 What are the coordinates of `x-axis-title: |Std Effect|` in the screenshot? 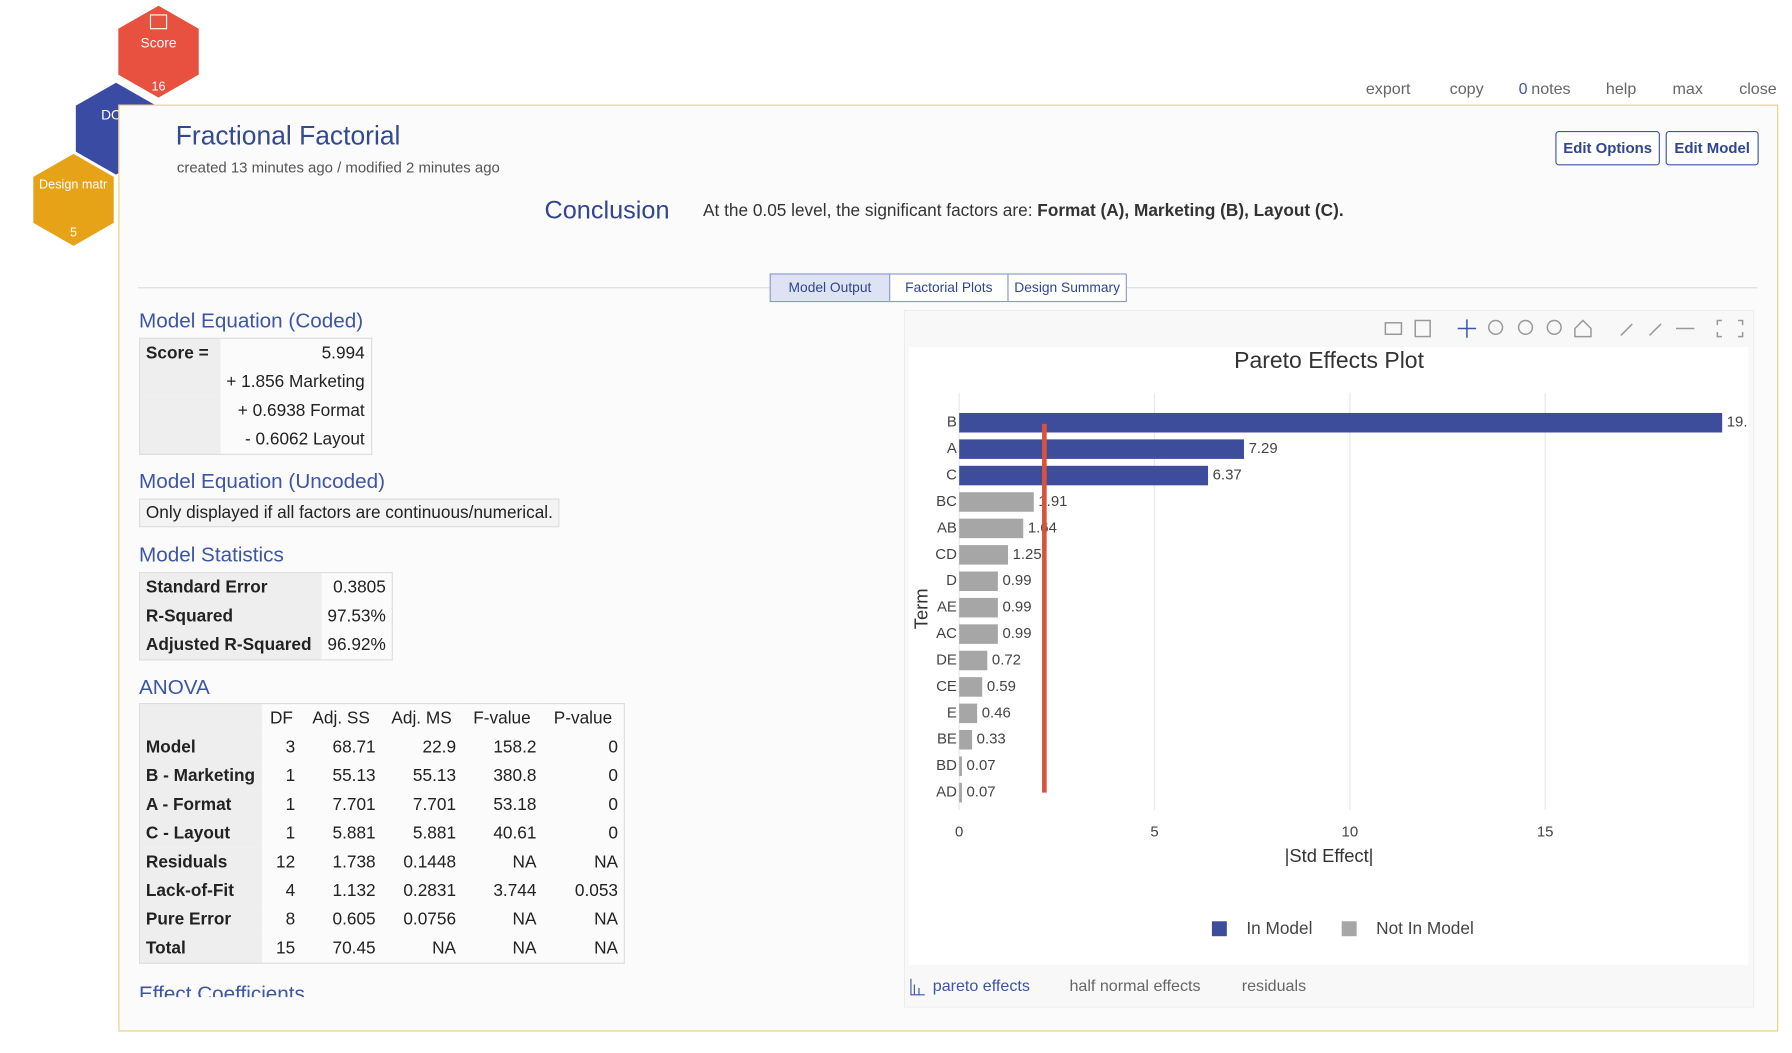 It's located at (1329, 855).